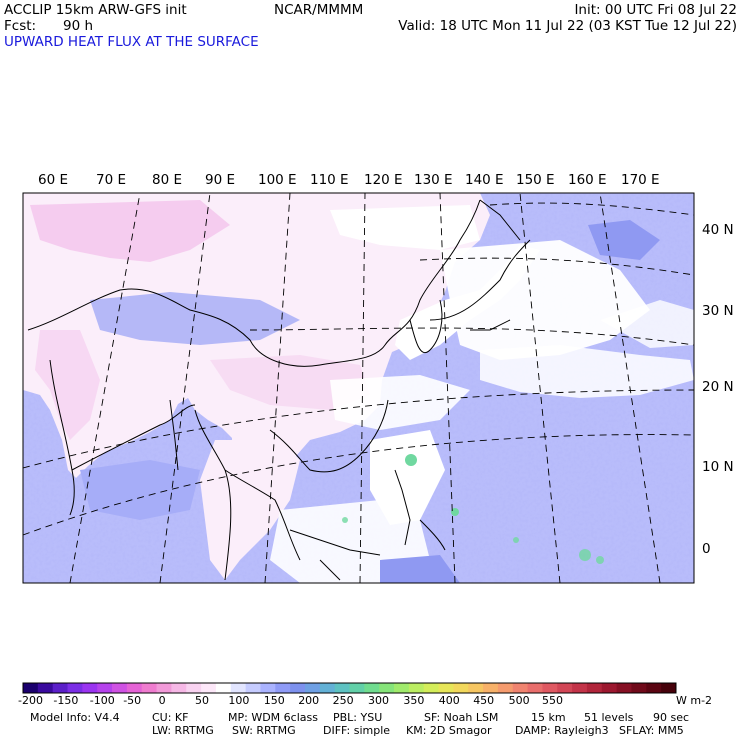 The height and width of the screenshot is (740, 740). I want to click on footer-item: KM: 2D Smagor, so click(449, 730).